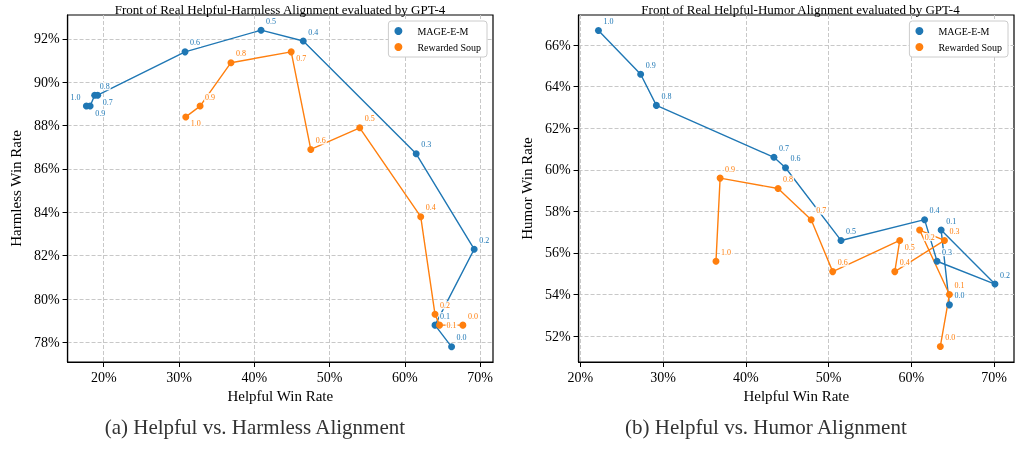 The width and height of the screenshot is (1023, 450). I want to click on y-tick-label: 54%, so click(557, 294).